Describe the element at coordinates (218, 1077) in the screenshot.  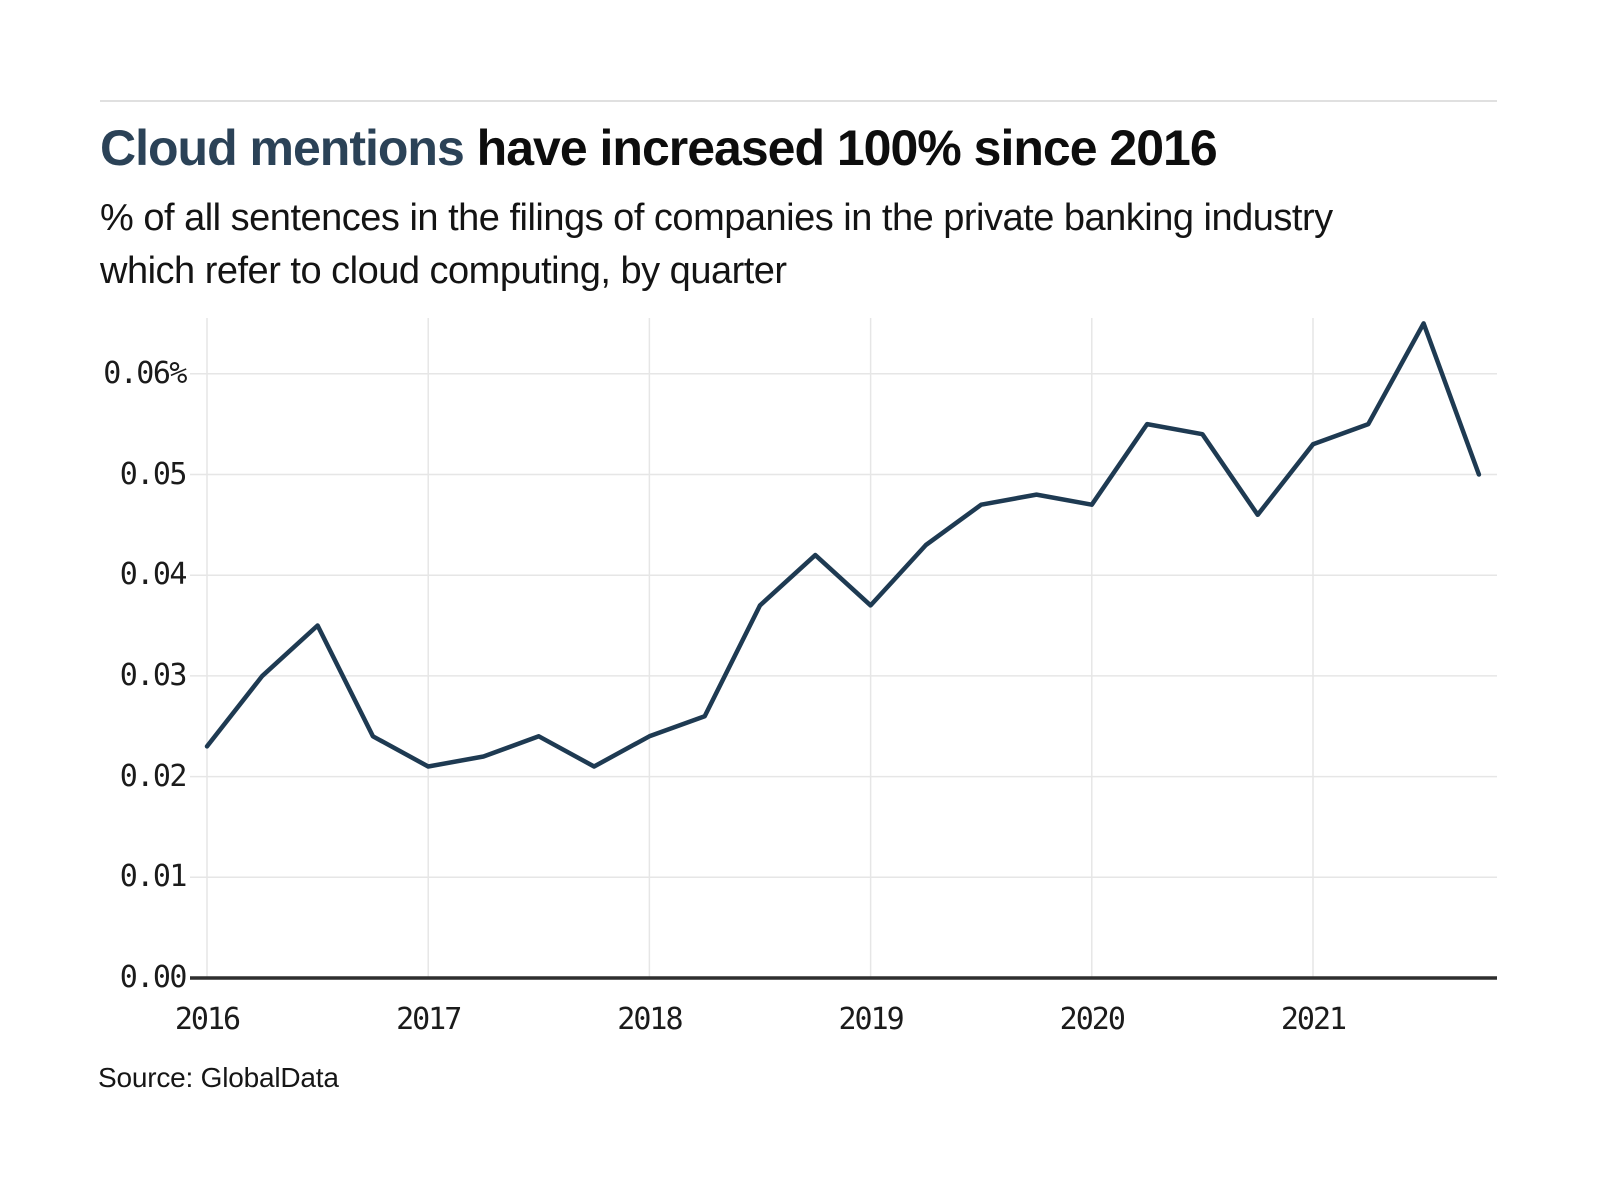
I see `source-note: Source: GlobalData` at that location.